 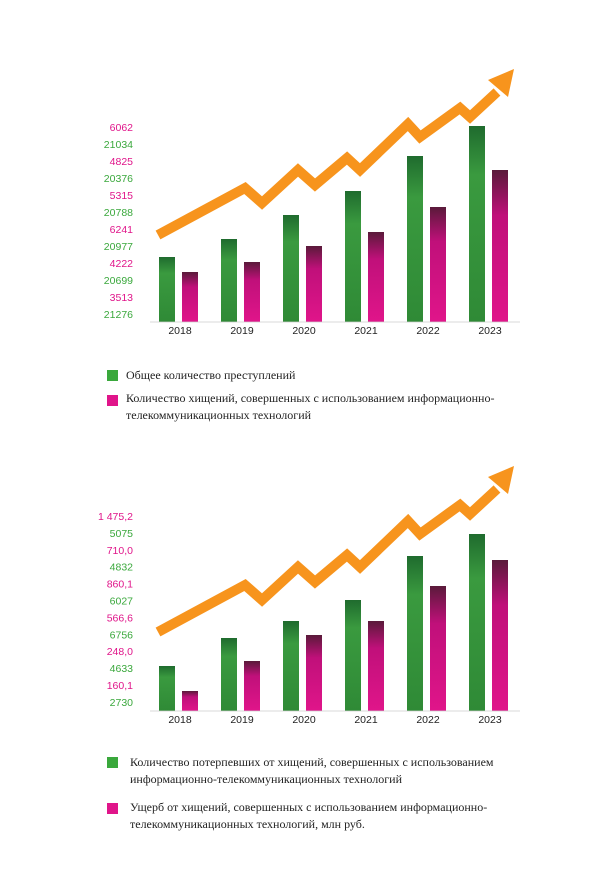 I want to click on value-label: 160,1, so click(x=120, y=686).